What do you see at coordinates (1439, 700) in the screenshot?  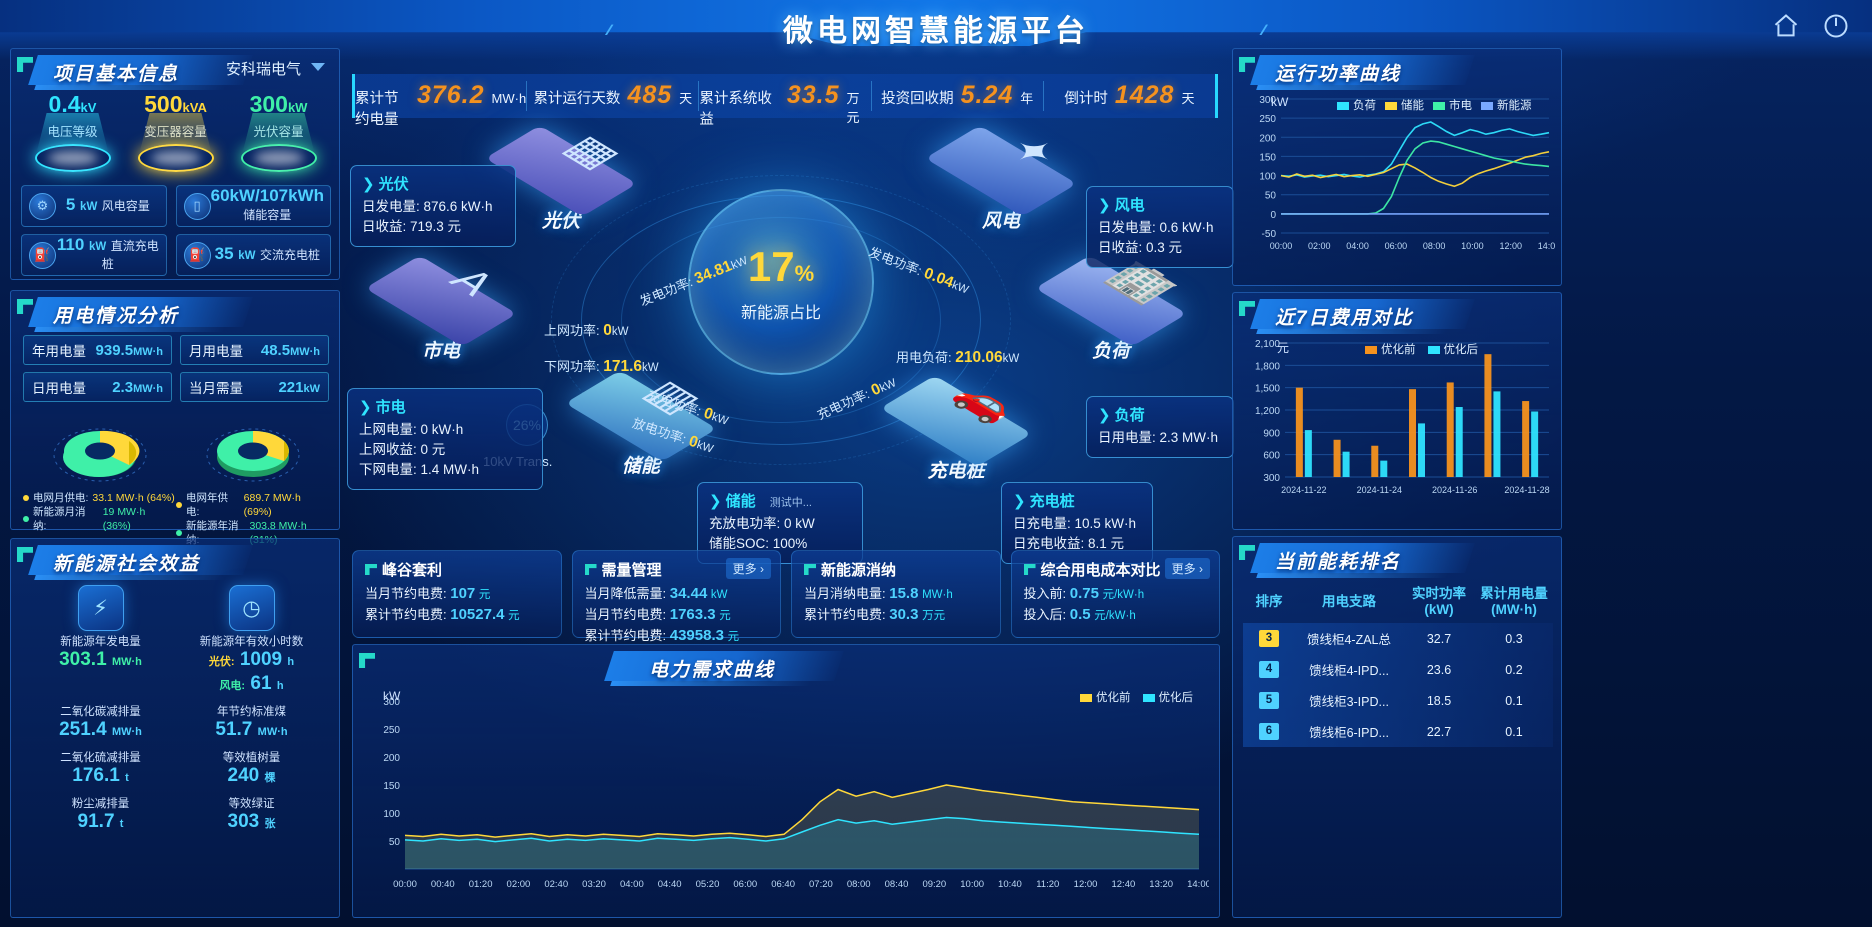 I see `cell-power: 18.5` at bounding box center [1439, 700].